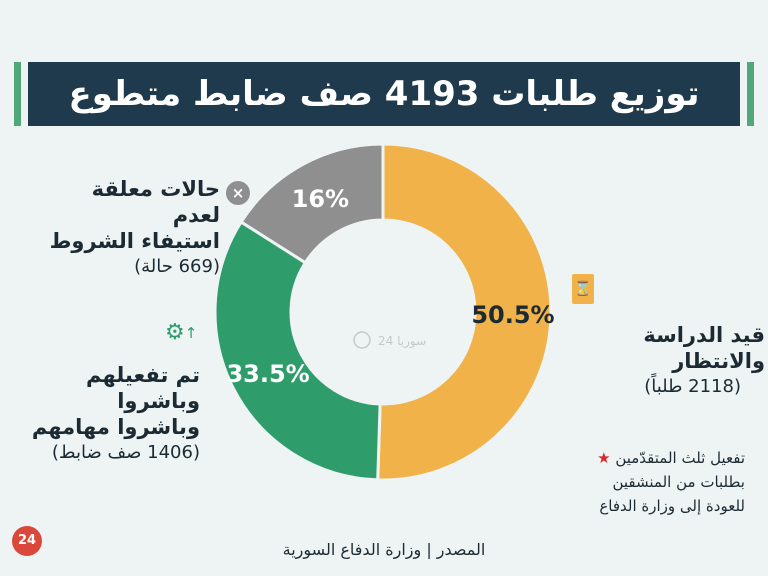  What do you see at coordinates (181, 332) in the screenshot?
I see `gear-up-arrow-icon: ⚙↑` at bounding box center [181, 332].